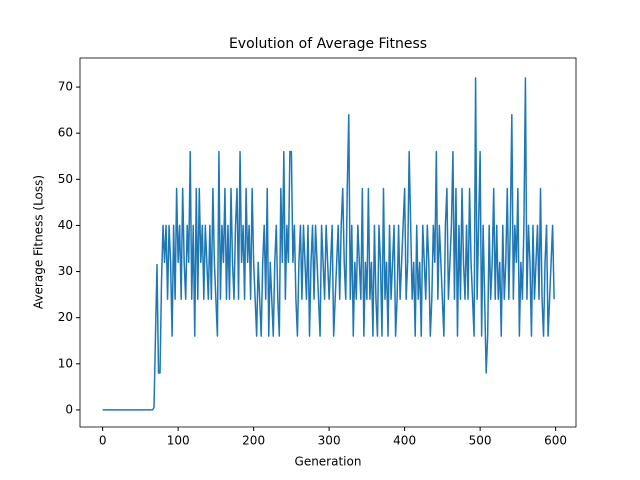 This screenshot has width=640, height=480. I want to click on y-tick-label: 70, so click(65, 87).